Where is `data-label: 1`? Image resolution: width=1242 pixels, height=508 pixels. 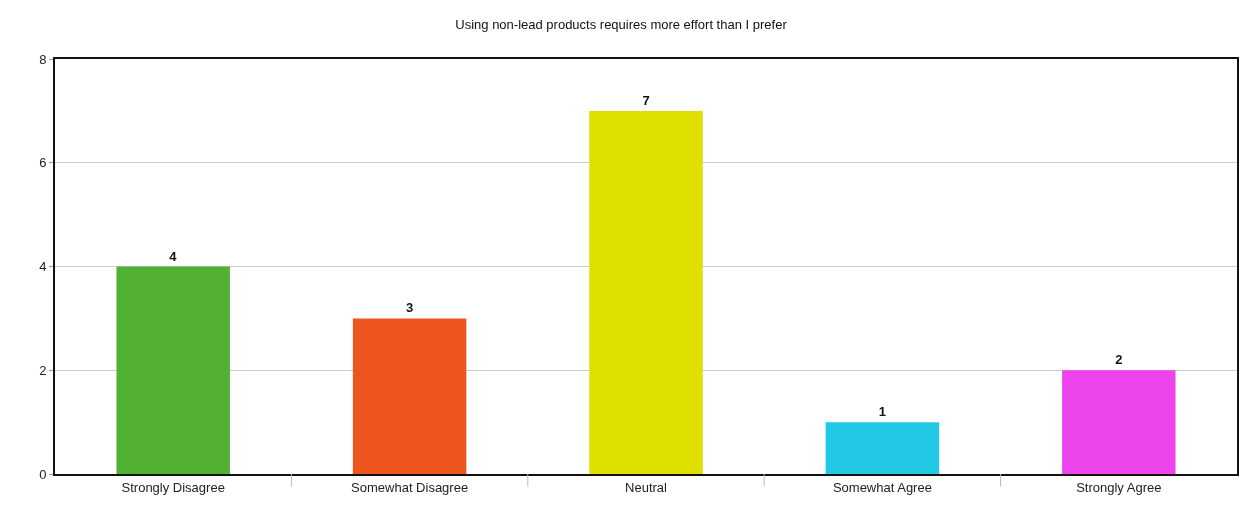
data-label: 1 is located at coordinates (882, 412).